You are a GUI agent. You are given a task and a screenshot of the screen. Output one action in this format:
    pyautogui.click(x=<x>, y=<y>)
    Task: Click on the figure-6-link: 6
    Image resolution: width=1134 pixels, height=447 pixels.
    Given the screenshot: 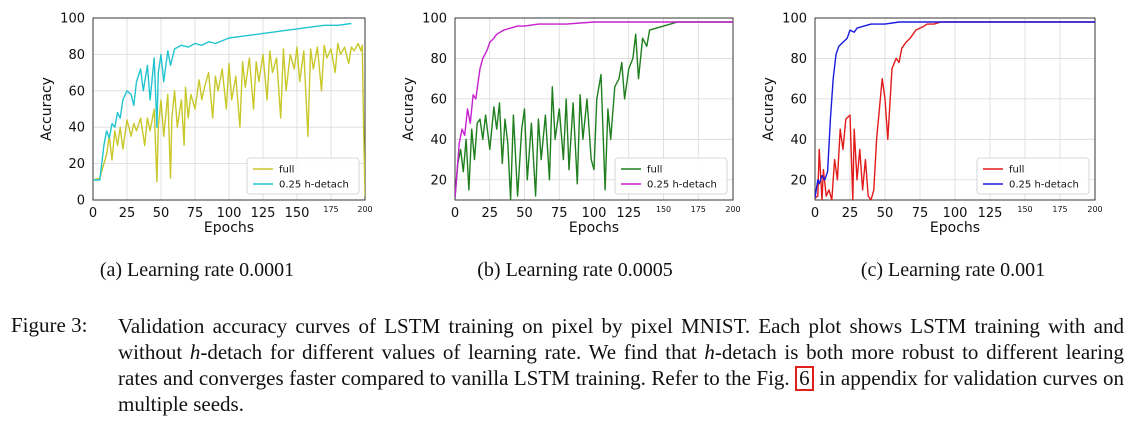 What is the action you would take?
    pyautogui.click(x=804, y=378)
    